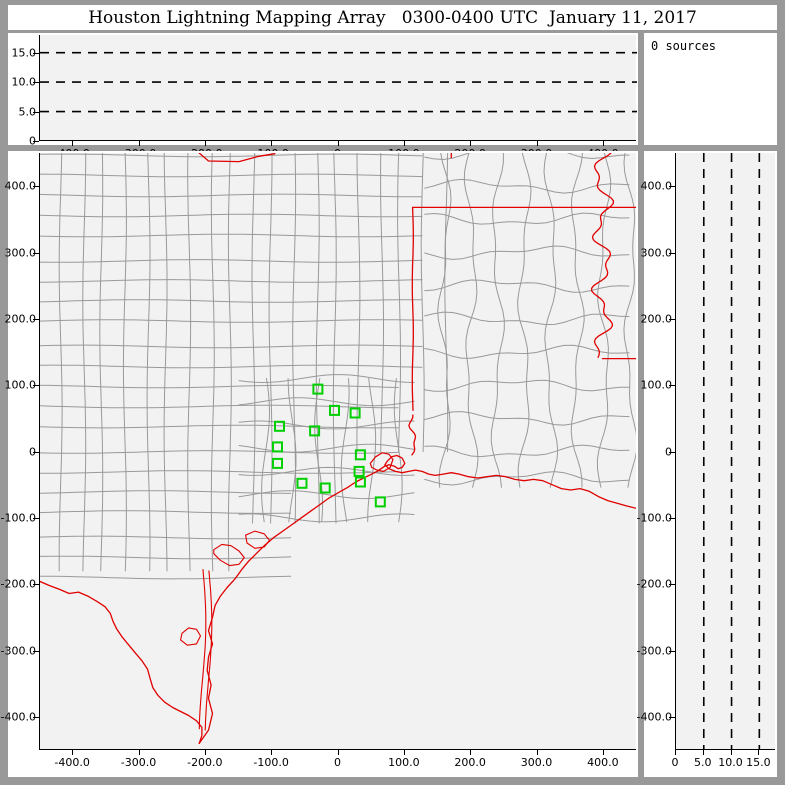 The image size is (785, 785). I want to click on x-tick-label: -300.0, so click(138, 762).